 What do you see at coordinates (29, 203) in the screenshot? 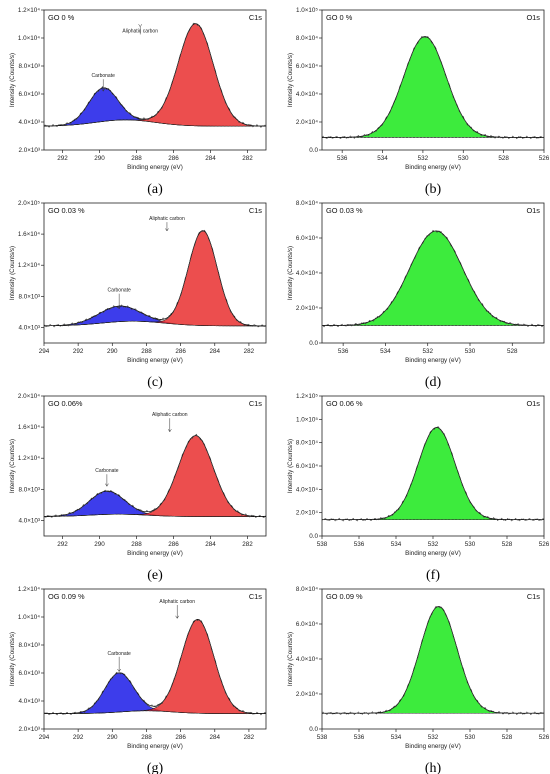
I see `y-tick-label: 2.0×10⁵` at bounding box center [29, 203].